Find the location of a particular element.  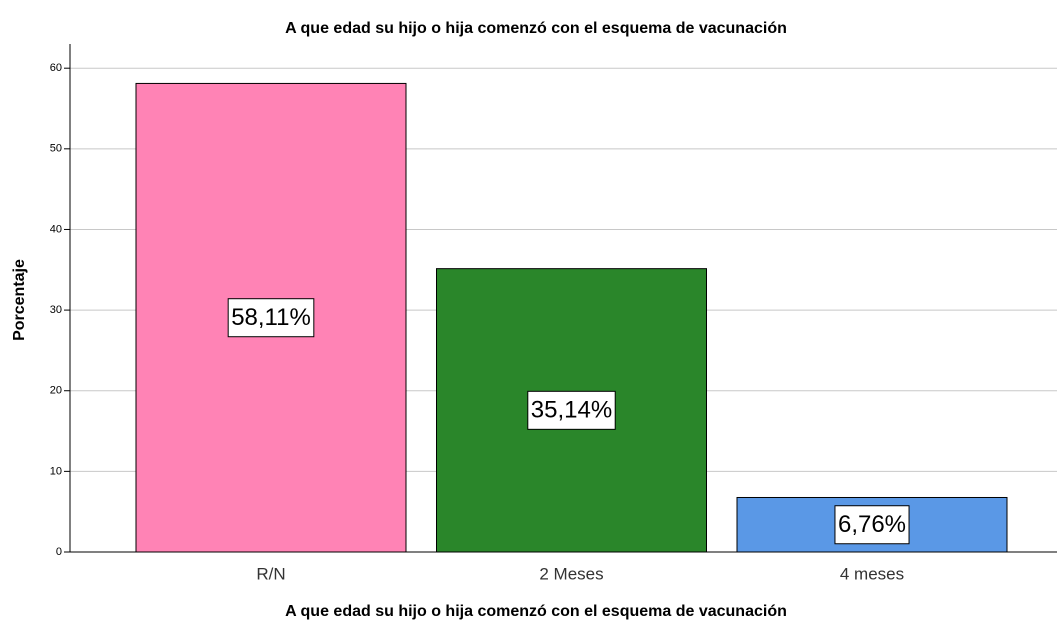

y-tick-label: 0 is located at coordinates (59, 552).